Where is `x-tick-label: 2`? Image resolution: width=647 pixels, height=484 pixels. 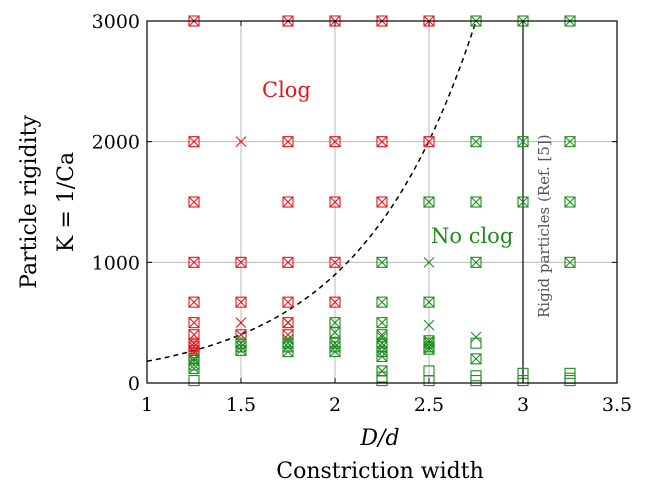
x-tick-label: 2 is located at coordinates (335, 405).